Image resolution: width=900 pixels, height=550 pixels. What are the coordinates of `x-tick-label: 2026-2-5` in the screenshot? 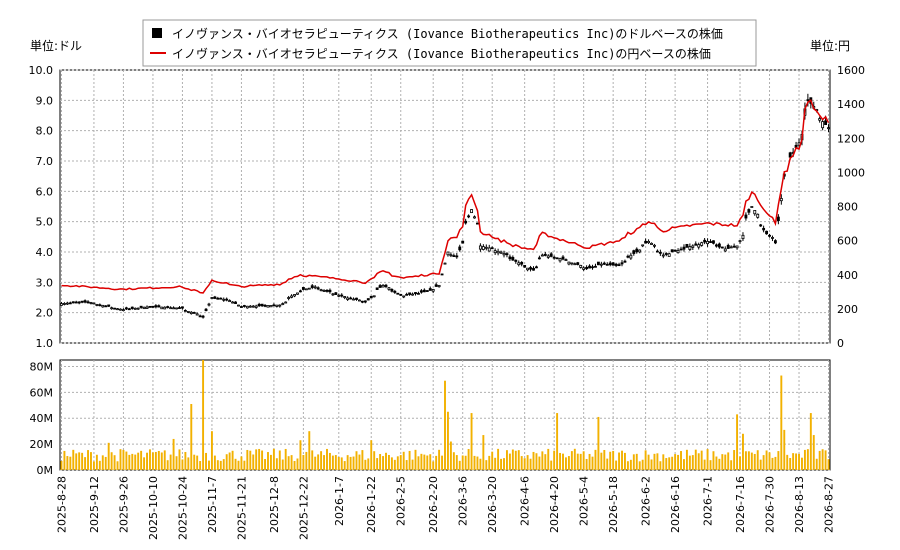 It's located at (401, 501).